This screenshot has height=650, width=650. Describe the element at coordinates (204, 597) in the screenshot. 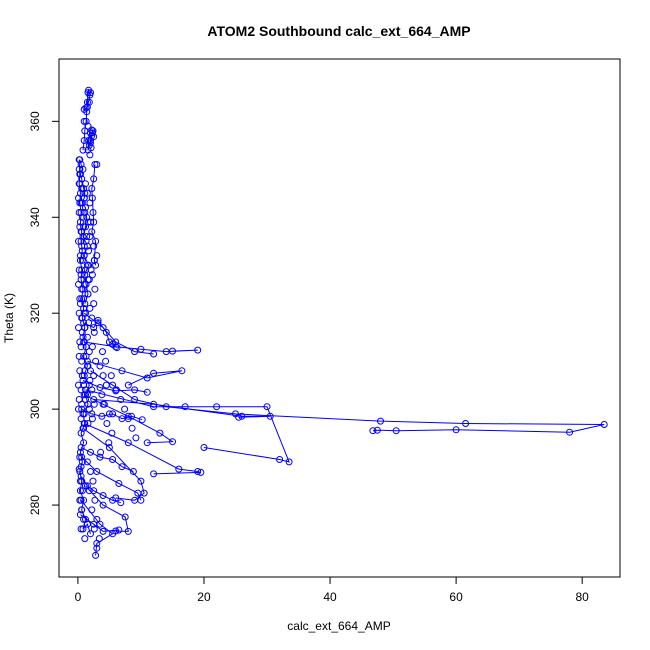

I see `x-tick-label: 20` at that location.